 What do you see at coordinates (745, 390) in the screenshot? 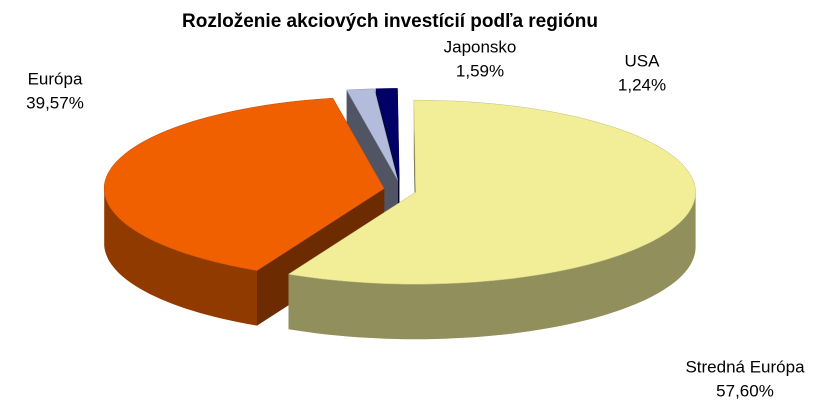
I see `value-label: 57,60%` at bounding box center [745, 390].